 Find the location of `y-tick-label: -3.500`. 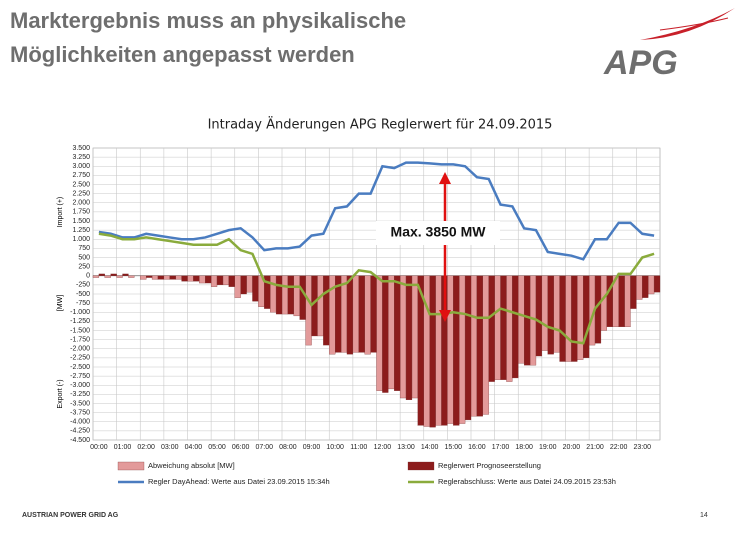

y-tick-label: -3.500 is located at coordinates (80, 403).